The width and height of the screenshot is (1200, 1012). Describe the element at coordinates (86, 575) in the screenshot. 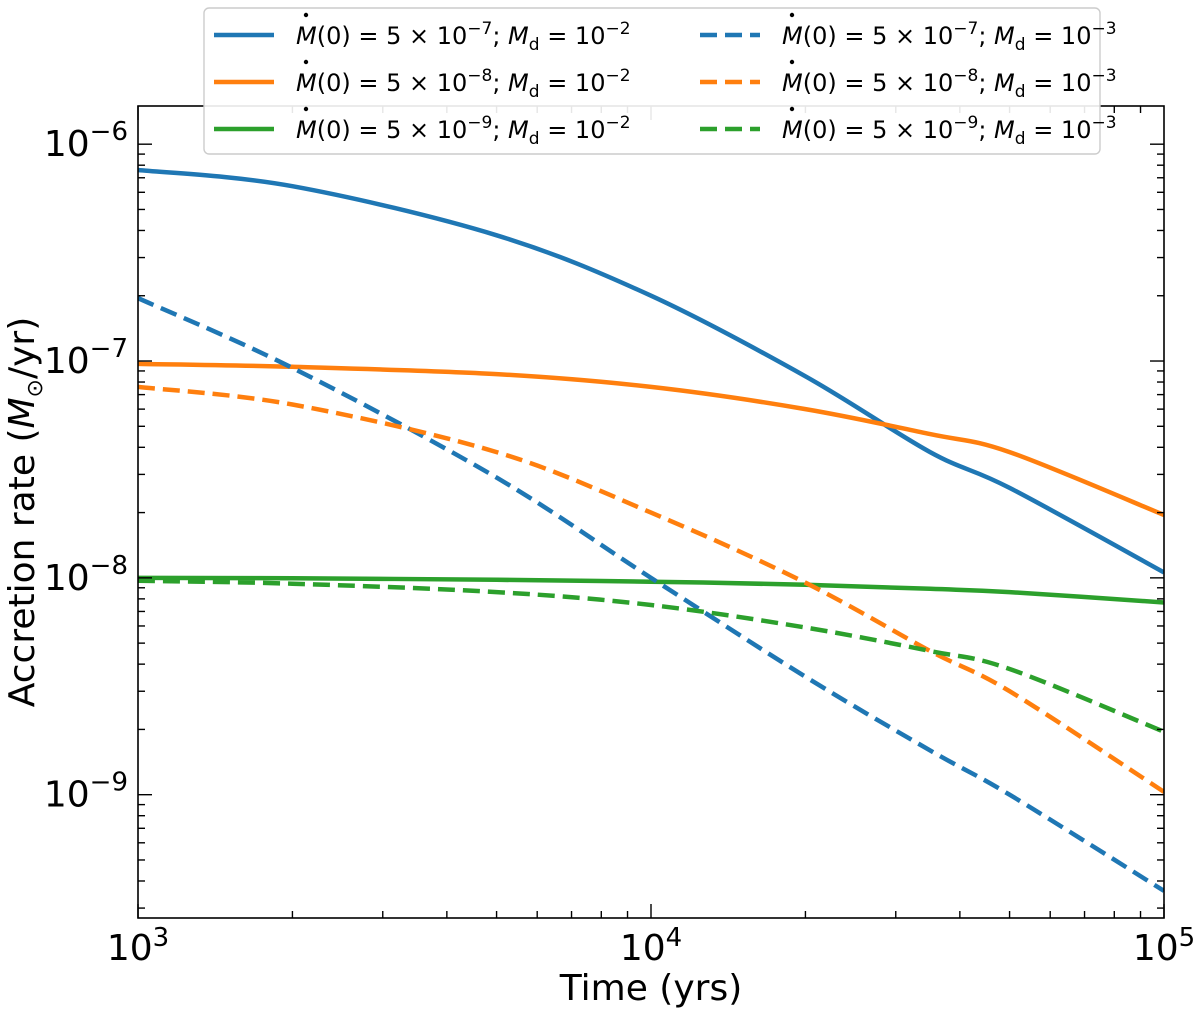

I see `y-tick-label: 10⁻⁸` at that location.